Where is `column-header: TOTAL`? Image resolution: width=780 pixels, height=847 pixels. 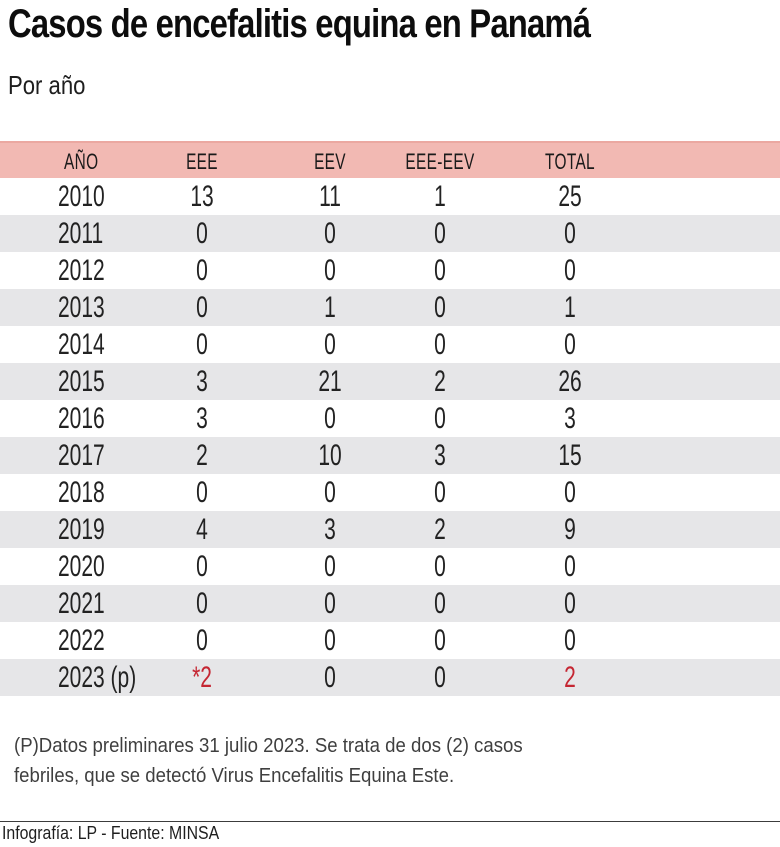
column-header: TOTAL is located at coordinates (570, 161).